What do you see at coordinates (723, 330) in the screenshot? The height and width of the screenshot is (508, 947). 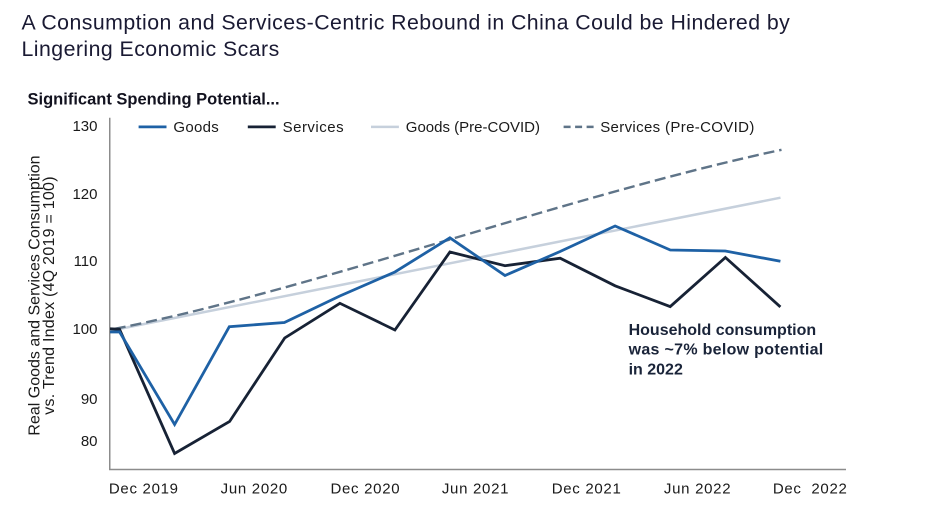 I see `svg-text: Household consumption` at bounding box center [723, 330].